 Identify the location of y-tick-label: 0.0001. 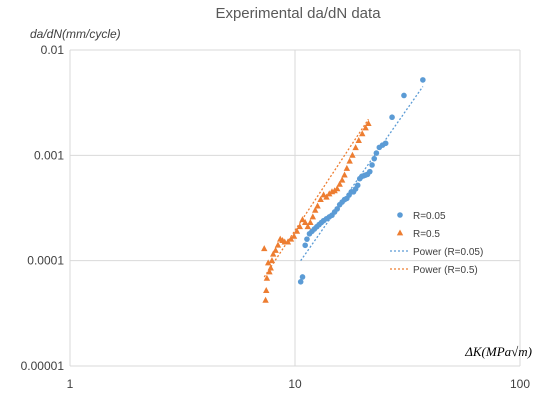
(45, 261).